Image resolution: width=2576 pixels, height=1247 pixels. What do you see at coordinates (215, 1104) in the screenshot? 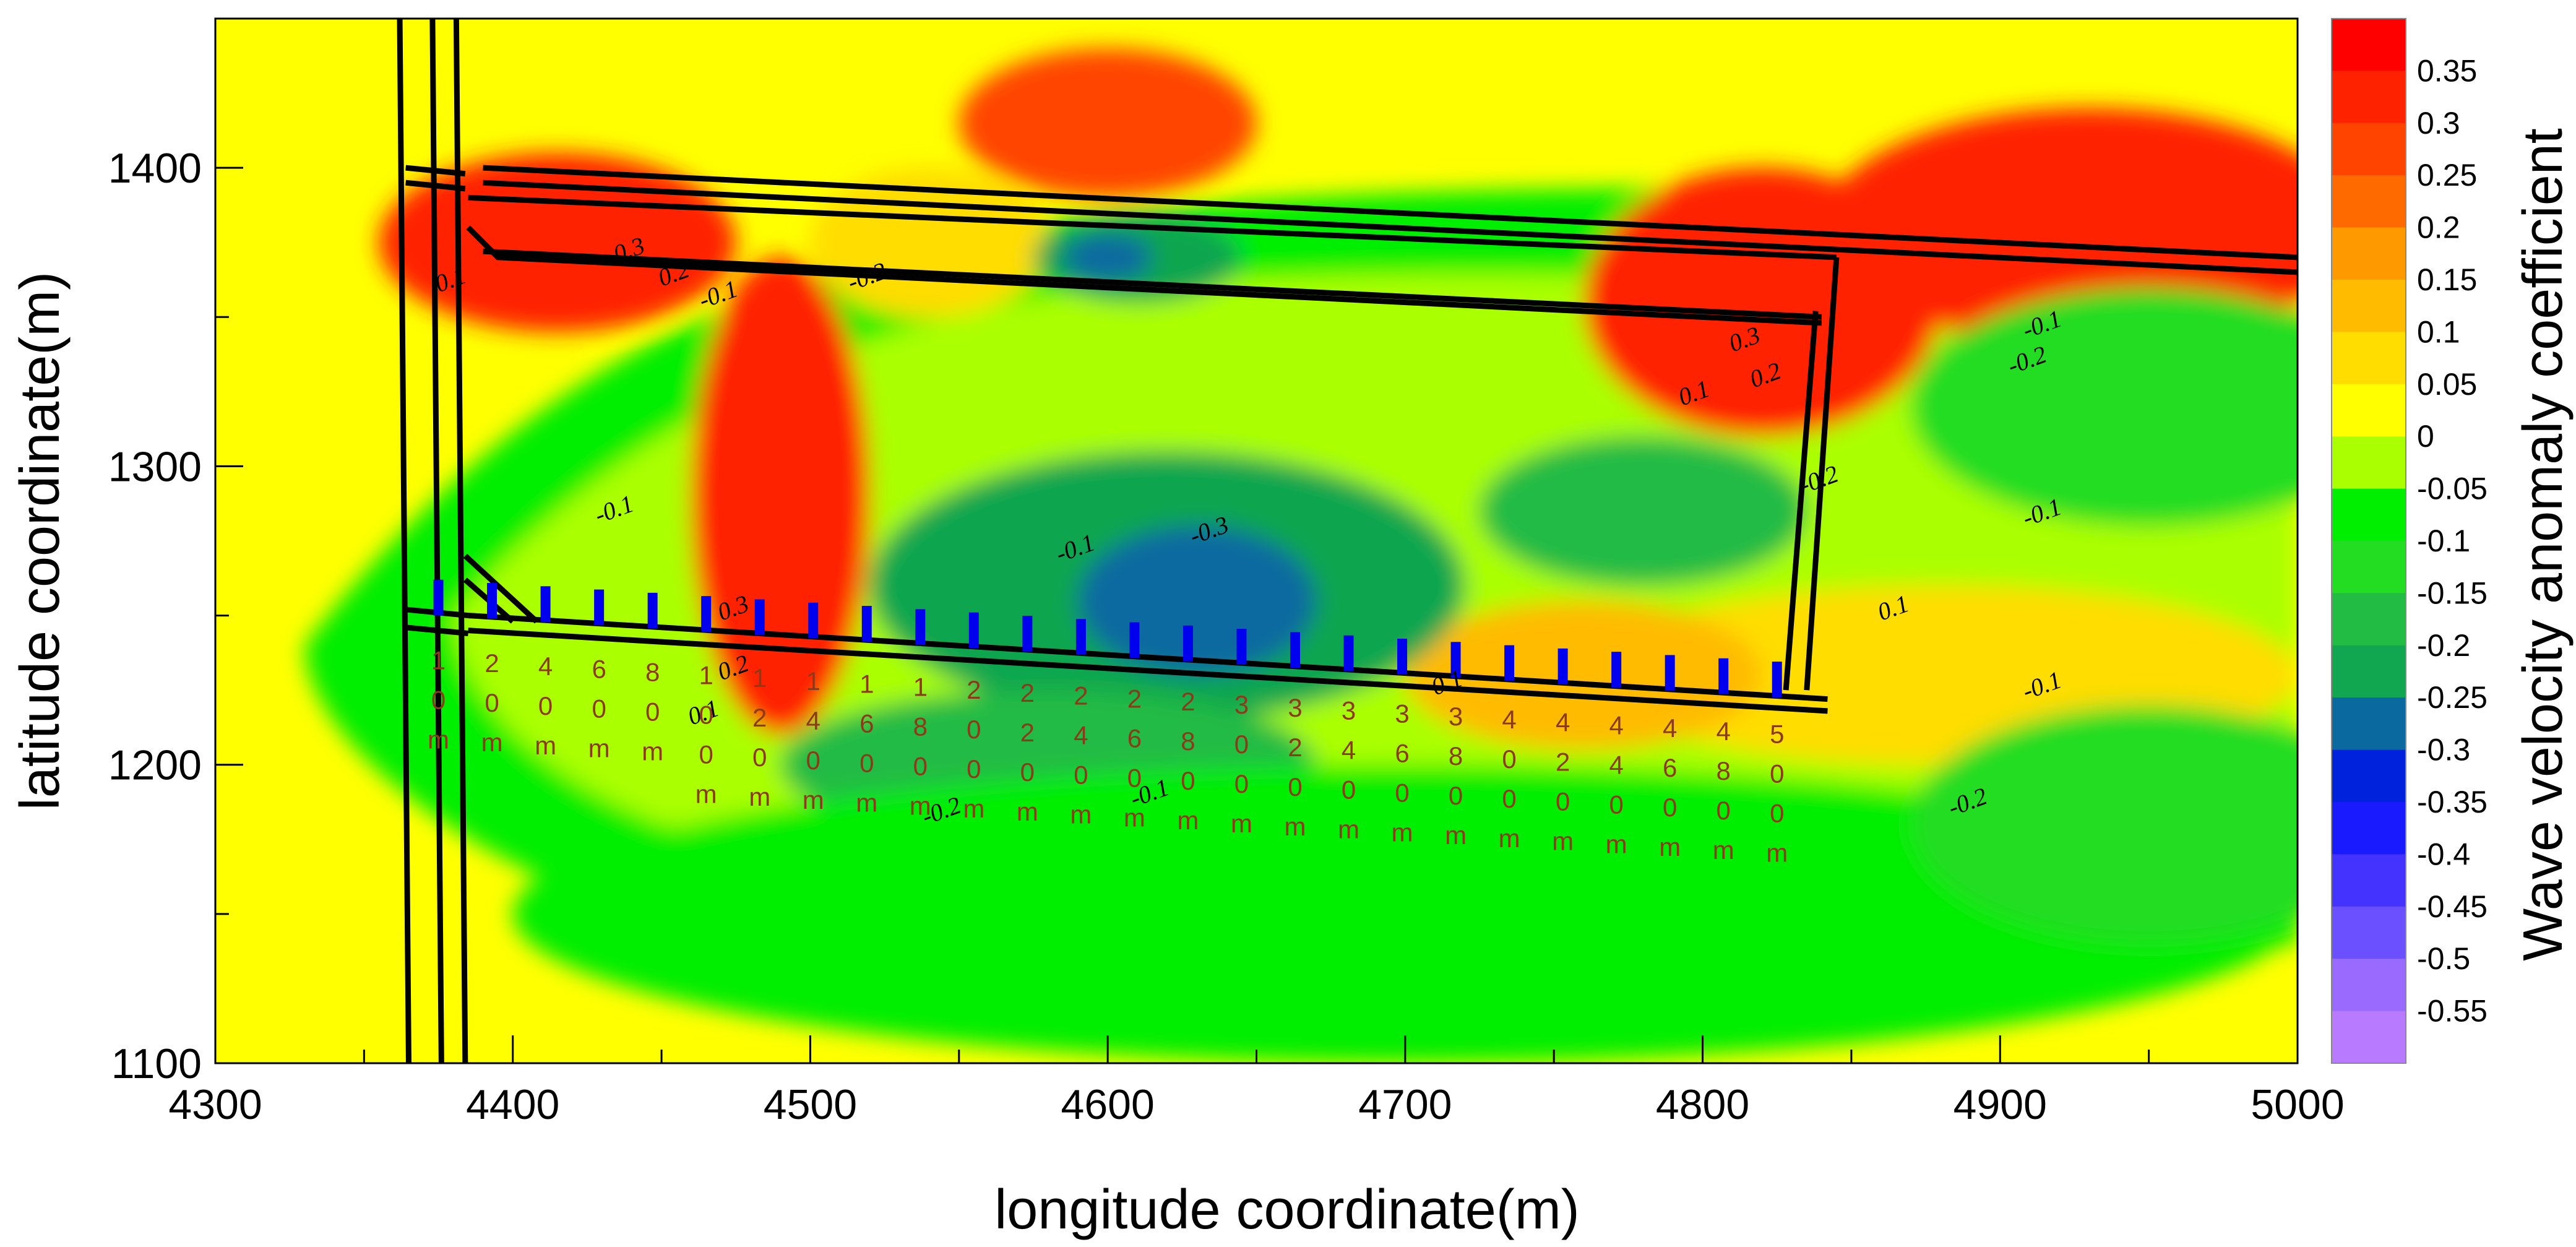
I see `x-tick-label-0: 4300` at bounding box center [215, 1104].